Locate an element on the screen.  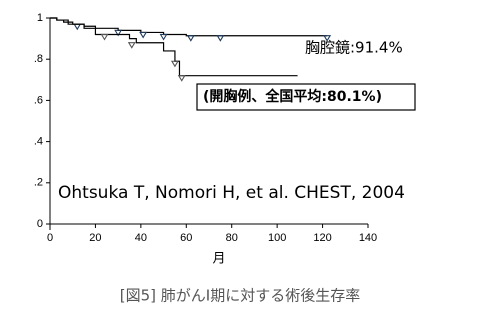
series-label: (開胸例、全国平均:80.1%) is located at coordinates (292, 96).